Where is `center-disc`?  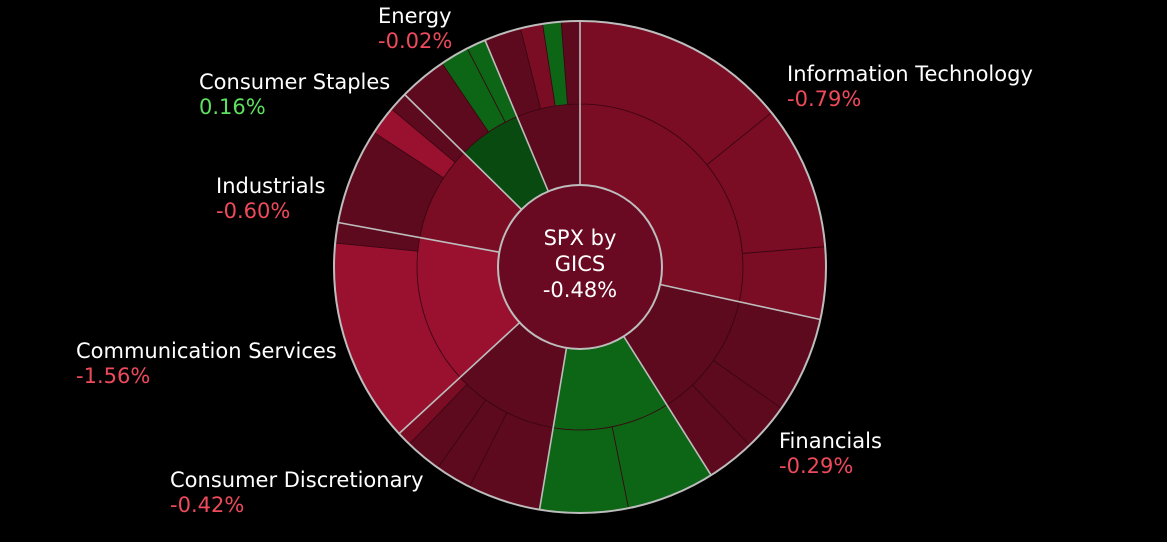
center-disc is located at coordinates (580, 267).